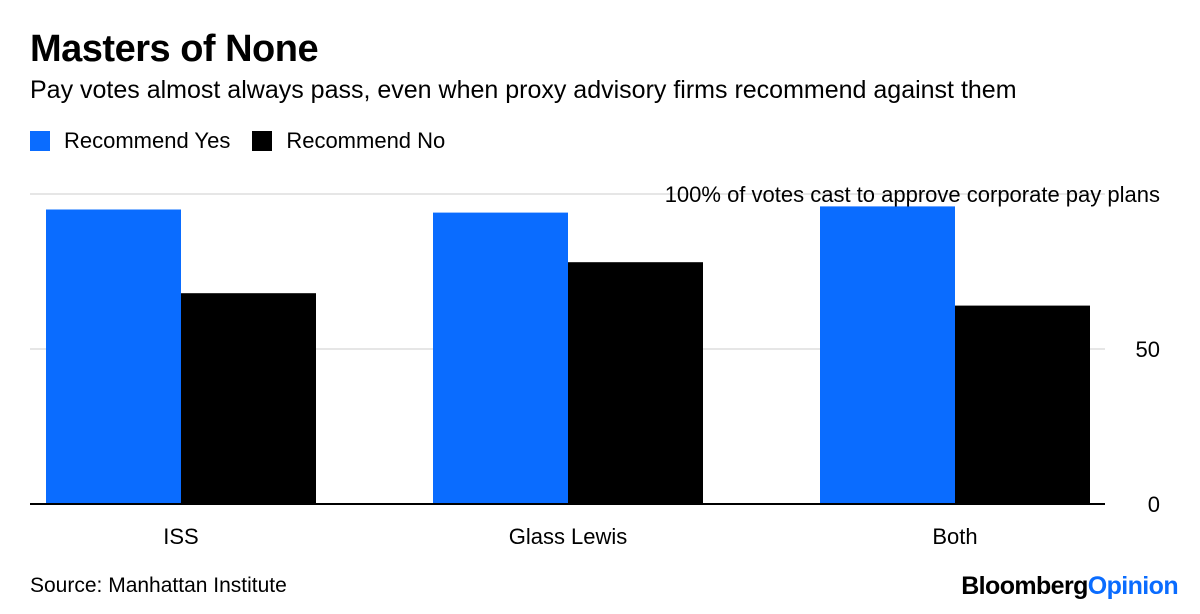  I want to click on brand-logo: BloombergOpinion, so click(1069, 586).